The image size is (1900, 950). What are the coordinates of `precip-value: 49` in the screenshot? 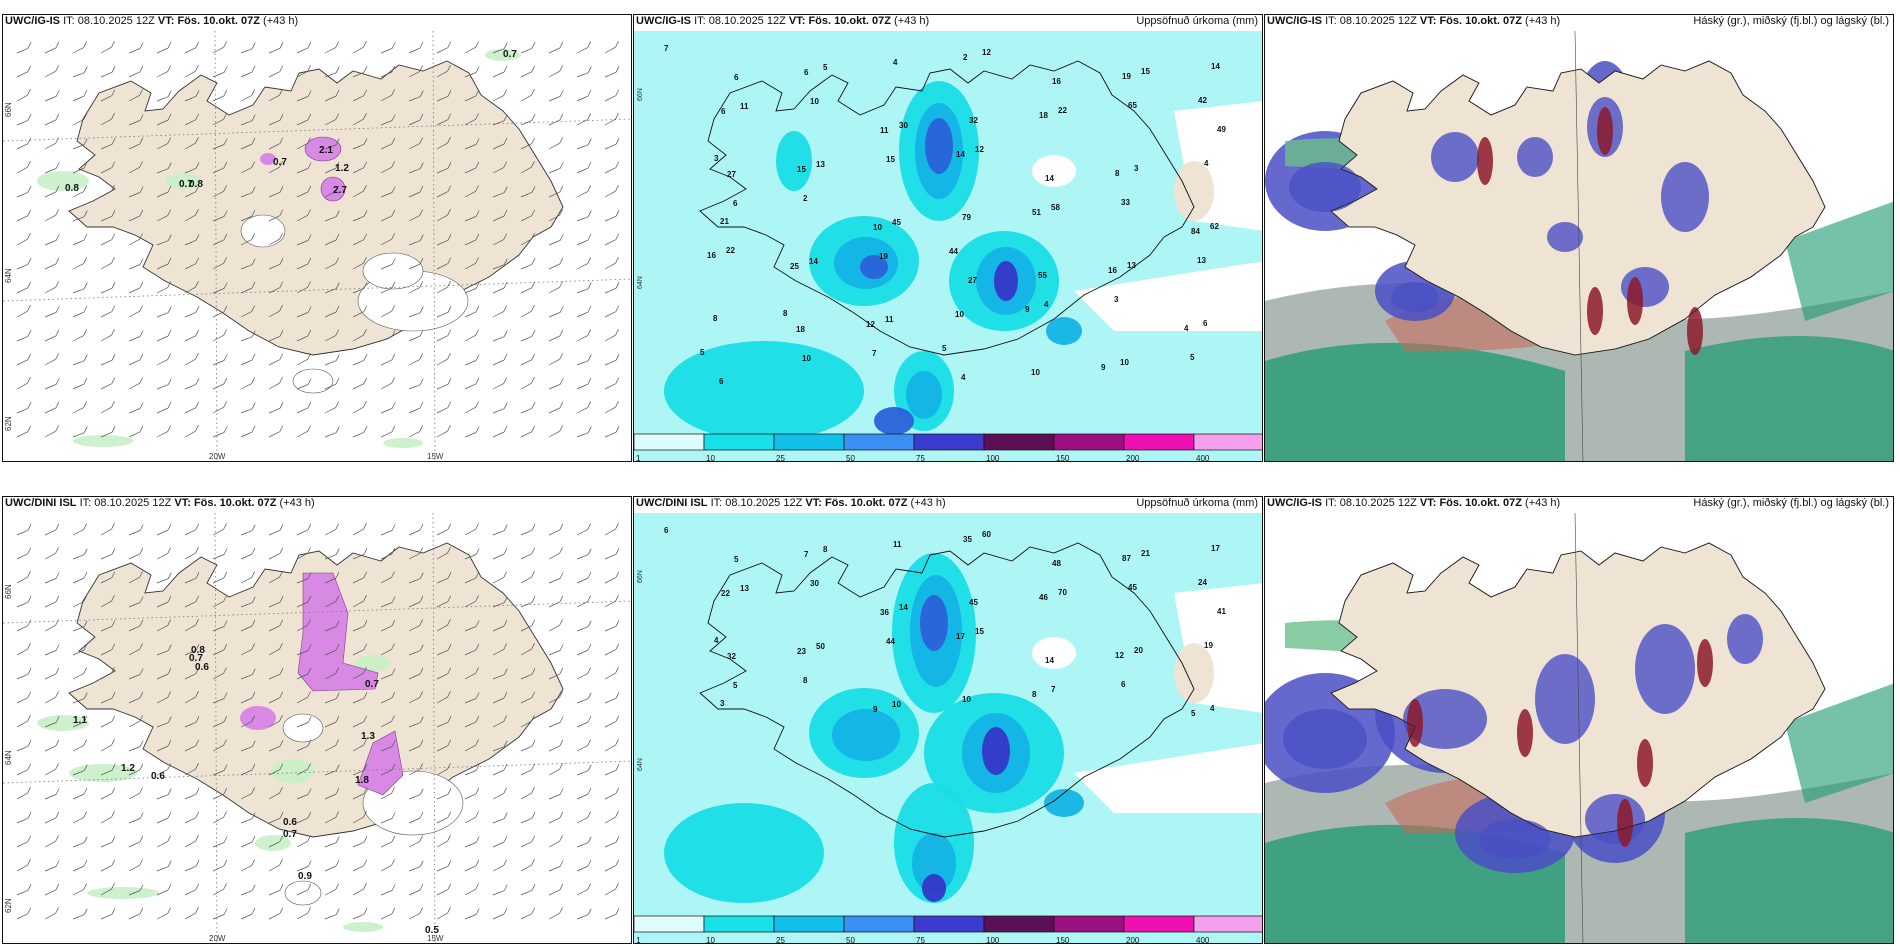 It's located at (1221, 129).